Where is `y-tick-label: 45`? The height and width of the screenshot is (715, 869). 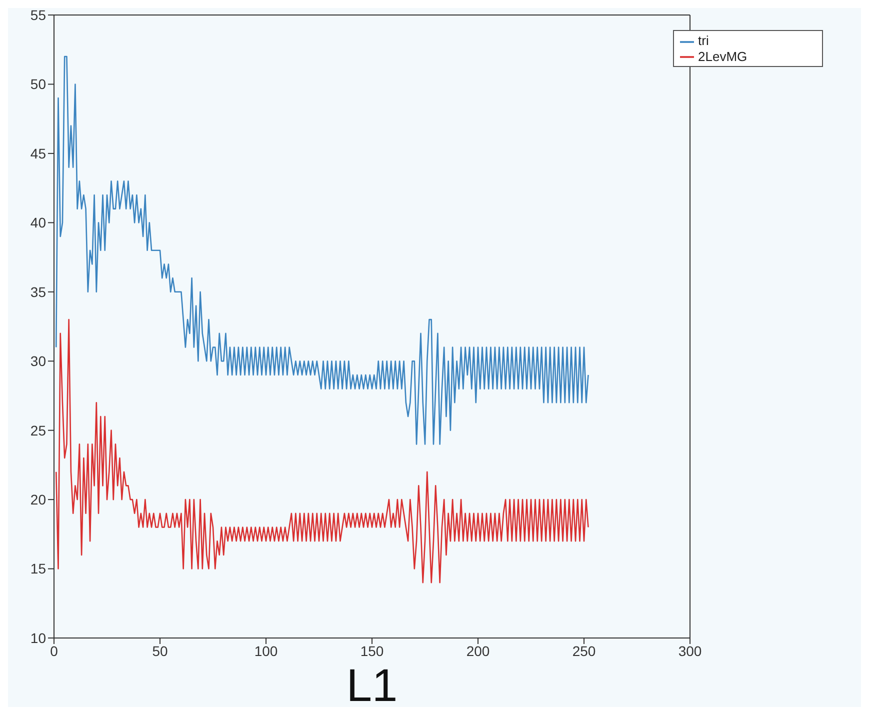 y-tick-label: 45 is located at coordinates (38, 153).